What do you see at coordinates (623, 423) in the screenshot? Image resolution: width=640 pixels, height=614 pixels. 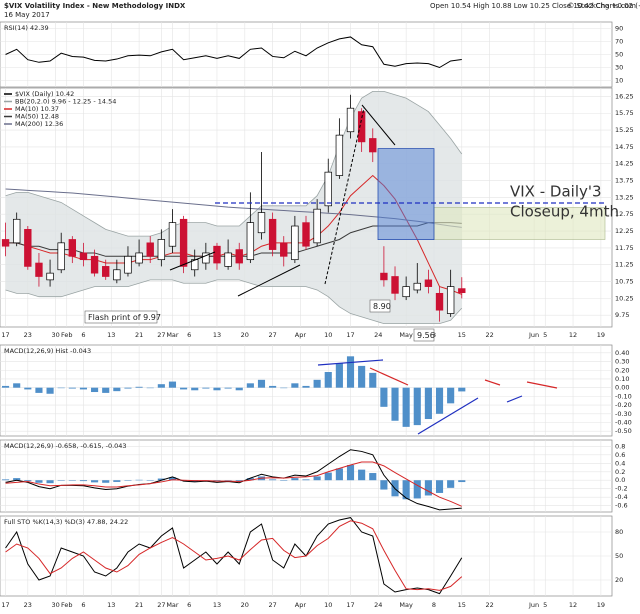 I see `y-tick-label: -0.40` at bounding box center [623, 423].